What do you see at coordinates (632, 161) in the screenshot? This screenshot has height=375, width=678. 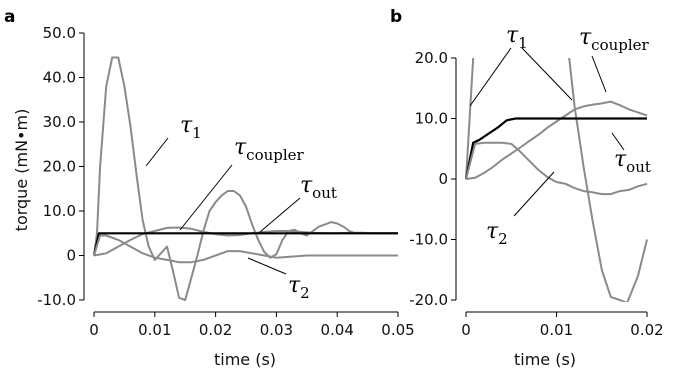 I see `annotation-b-tau-out: τout` at bounding box center [632, 161].